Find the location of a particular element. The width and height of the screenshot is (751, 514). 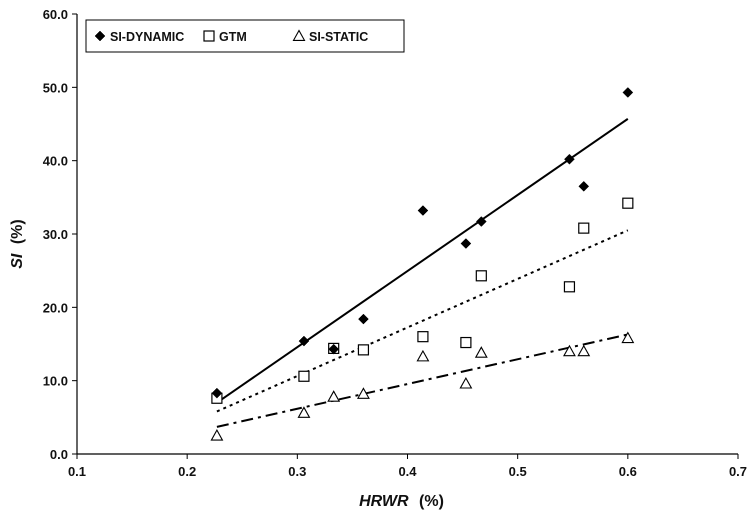

y-tick-label: 10.0 is located at coordinates (55, 381).